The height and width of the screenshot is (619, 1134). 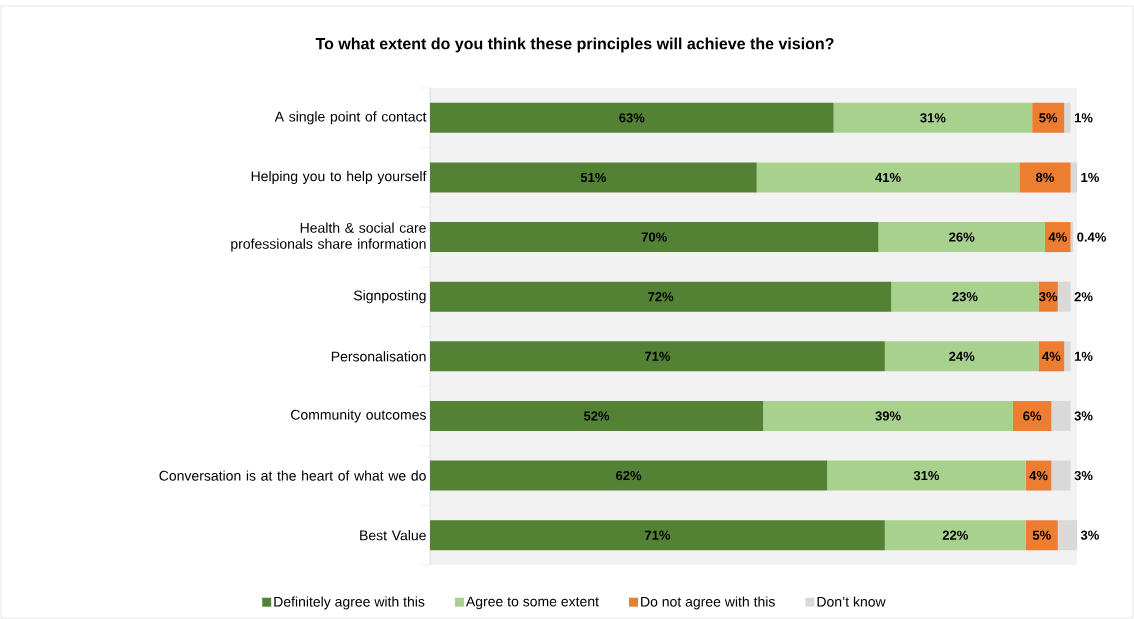 I want to click on data-label: 63%, so click(x=632, y=118).